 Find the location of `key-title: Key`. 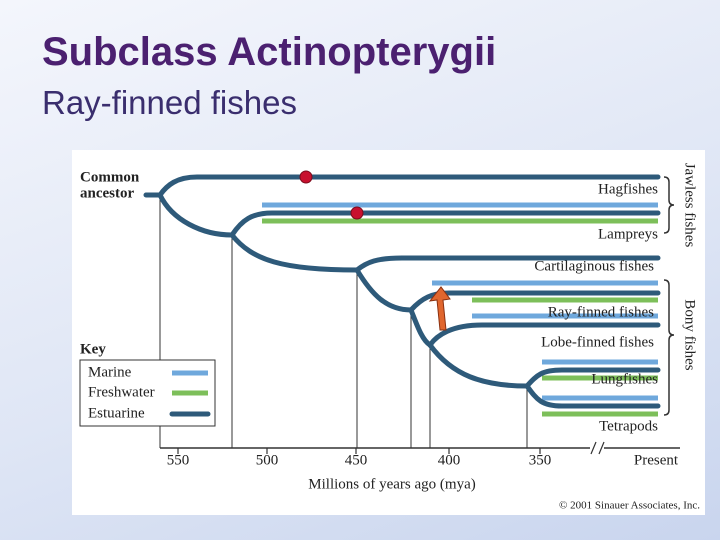

key-title: Key is located at coordinates (93, 349).